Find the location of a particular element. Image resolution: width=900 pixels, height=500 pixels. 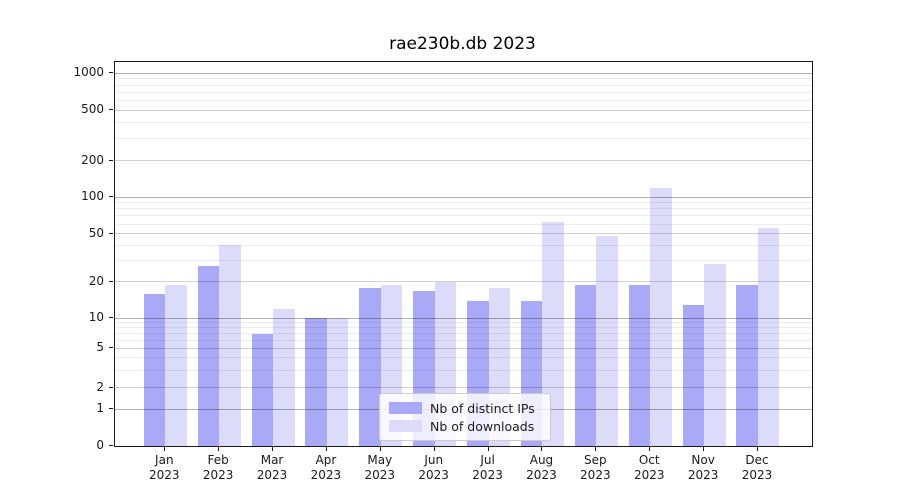

legend-entry-distinct-ips: Nb of distinct IPs is located at coordinates (465, 408).